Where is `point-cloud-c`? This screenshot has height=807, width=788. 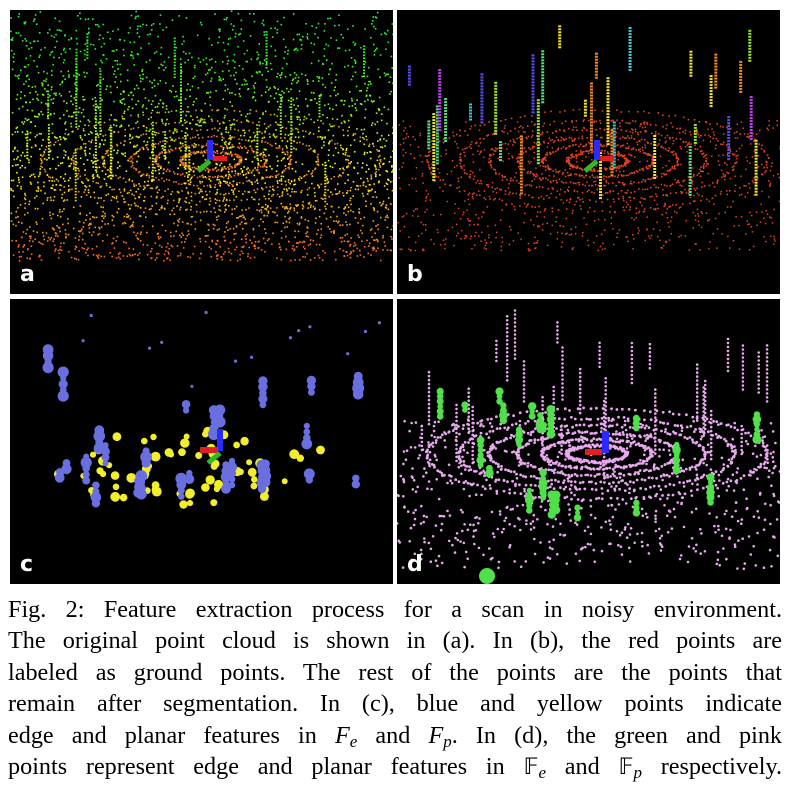 point-cloud-c is located at coordinates (211, 409).